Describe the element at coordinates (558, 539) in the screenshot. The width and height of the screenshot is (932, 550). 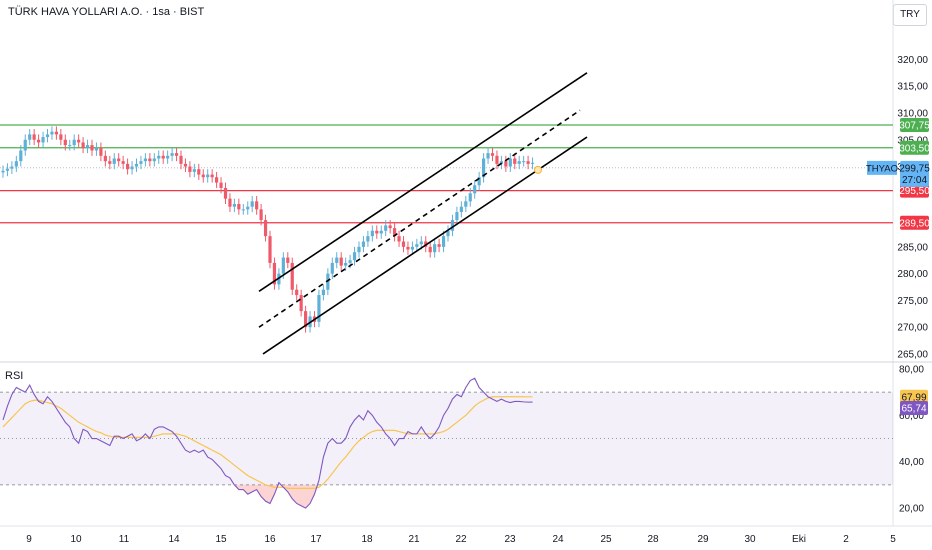
I see `time-tick-label: 24` at that location.